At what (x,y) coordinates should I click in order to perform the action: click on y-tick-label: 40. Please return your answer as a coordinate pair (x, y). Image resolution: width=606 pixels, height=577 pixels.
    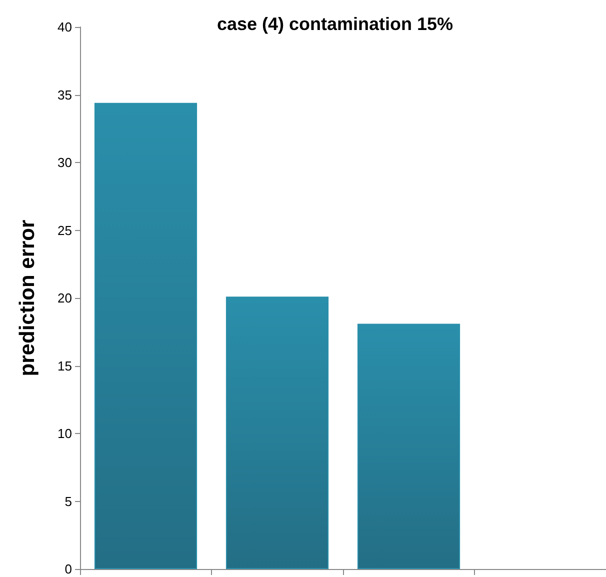
    Looking at the image, I should click on (65, 27).